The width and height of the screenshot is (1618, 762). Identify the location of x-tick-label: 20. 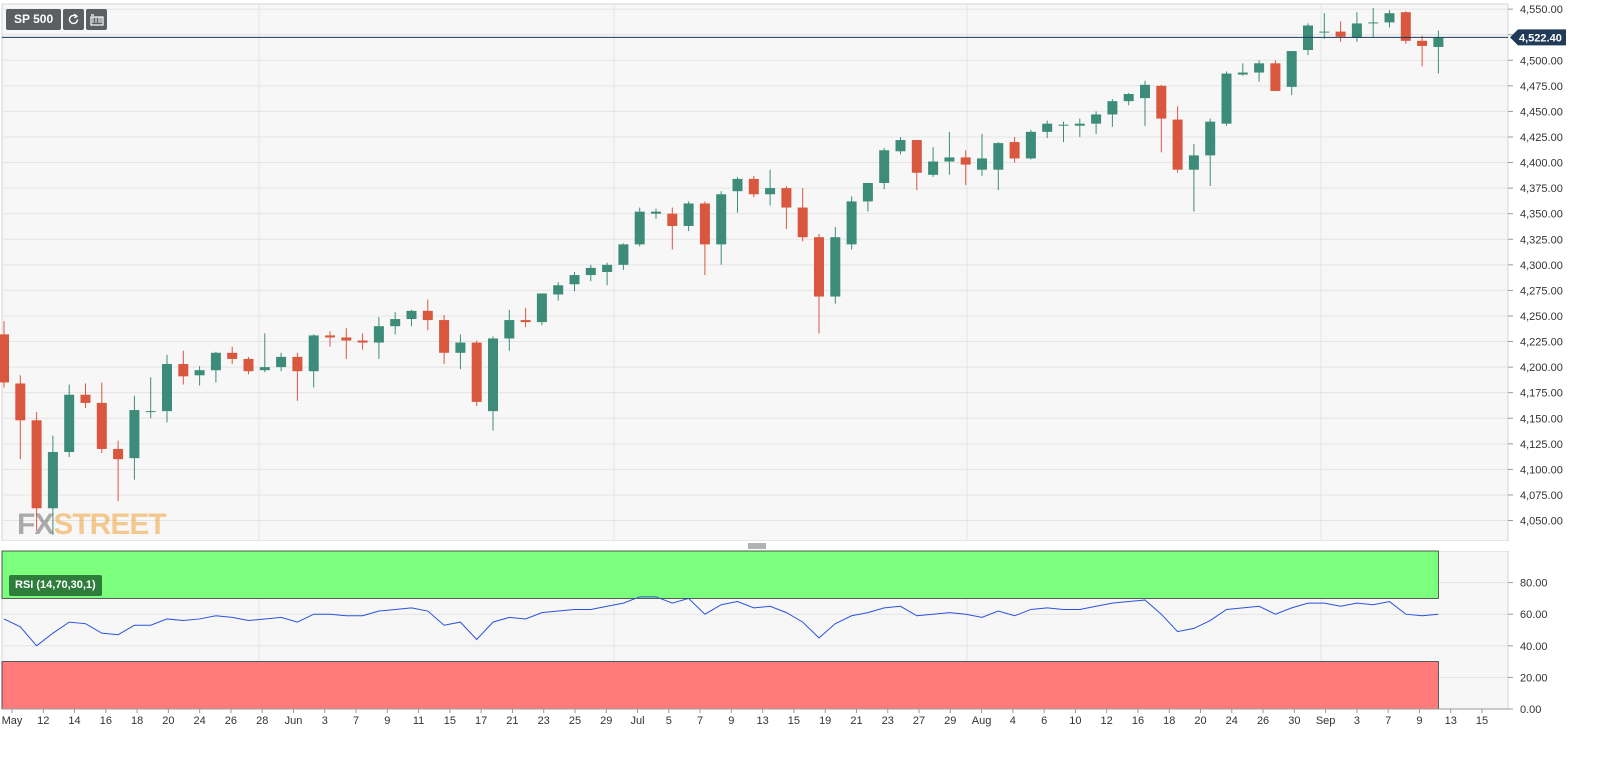
(168, 721).